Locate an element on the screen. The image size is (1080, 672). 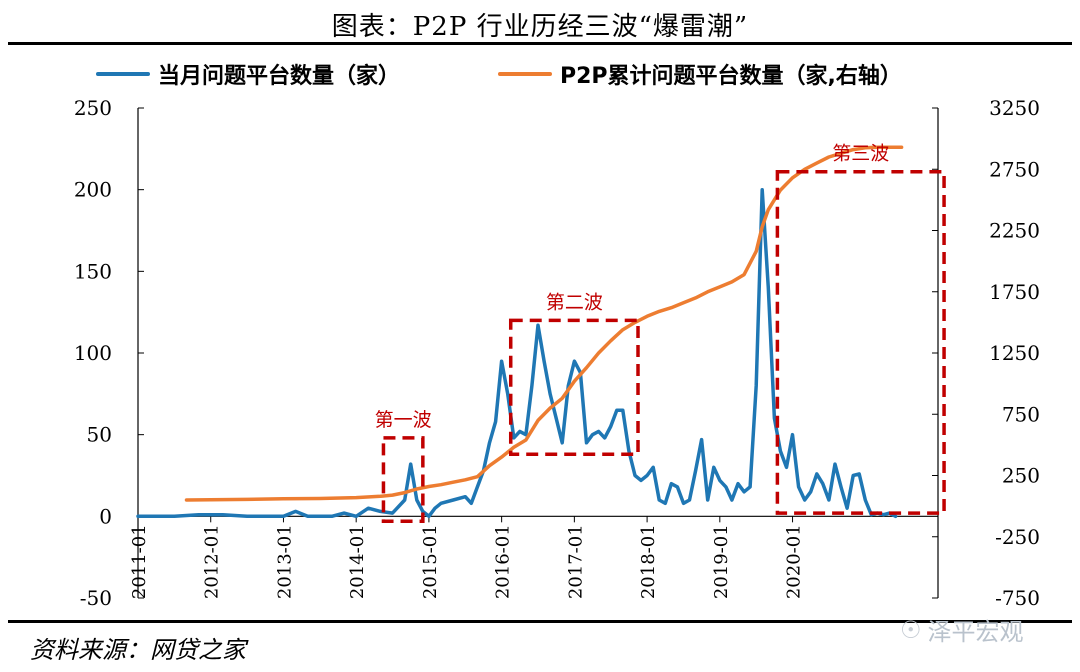
legend-label-cumulative: P2P累计问题平台数量（家,右轴） is located at coordinates (731, 76).